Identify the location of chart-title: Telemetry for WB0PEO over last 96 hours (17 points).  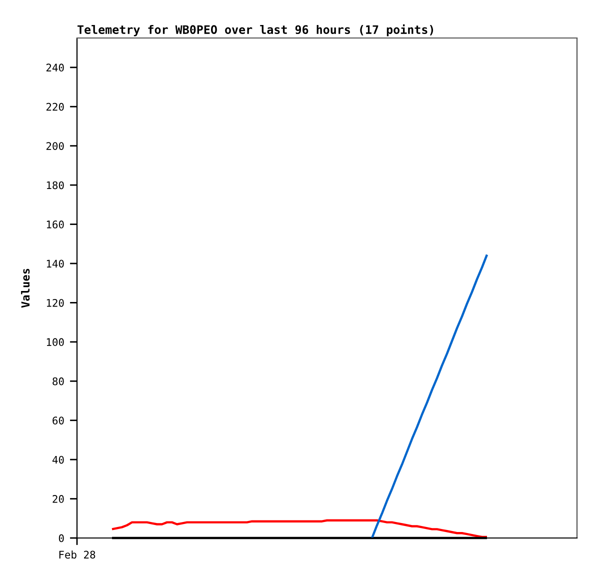
(256, 30).